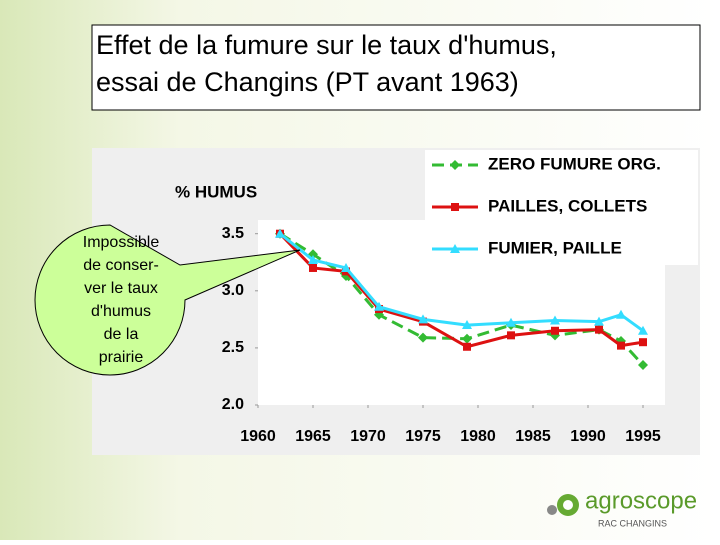 The image size is (720, 545). Describe the element at coordinates (121, 357) in the screenshot. I see `annotation-line: prairie` at that location.